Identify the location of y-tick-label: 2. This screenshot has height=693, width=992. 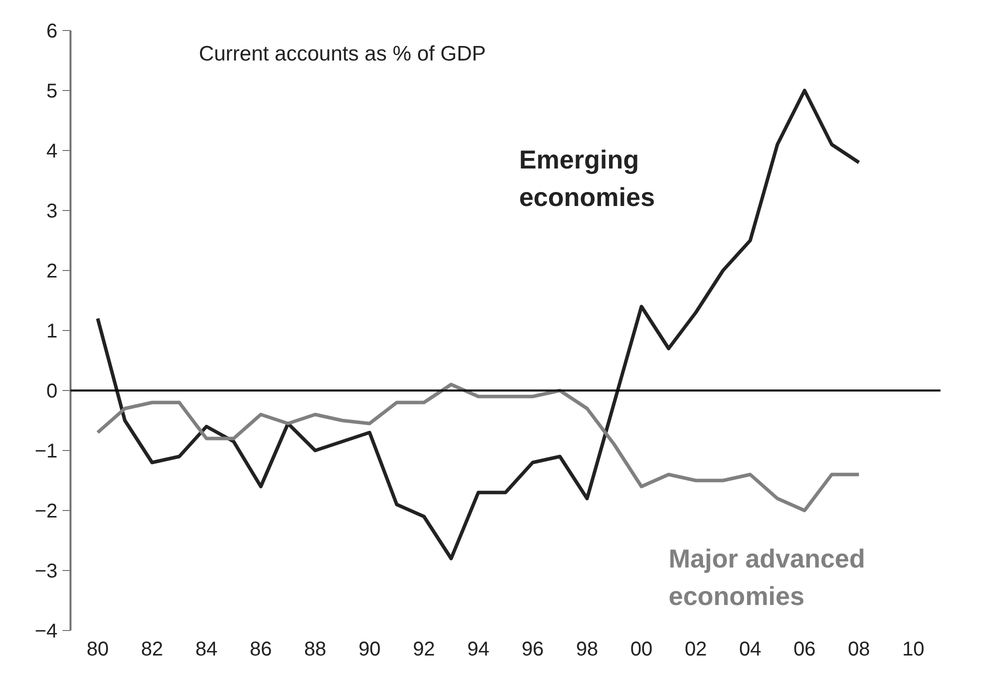
(52, 271).